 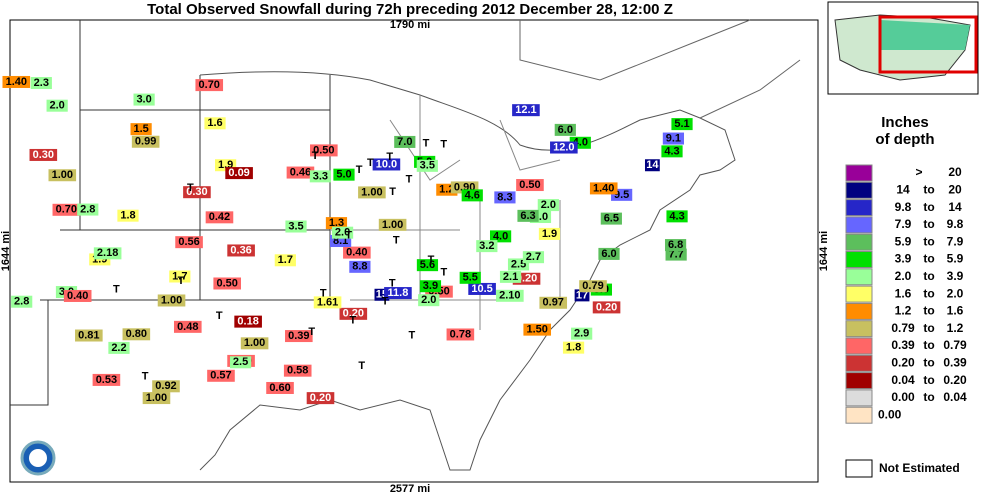 What do you see at coordinates (410, 25) in the screenshot?
I see `scale-top: 1790 mi` at bounding box center [410, 25].